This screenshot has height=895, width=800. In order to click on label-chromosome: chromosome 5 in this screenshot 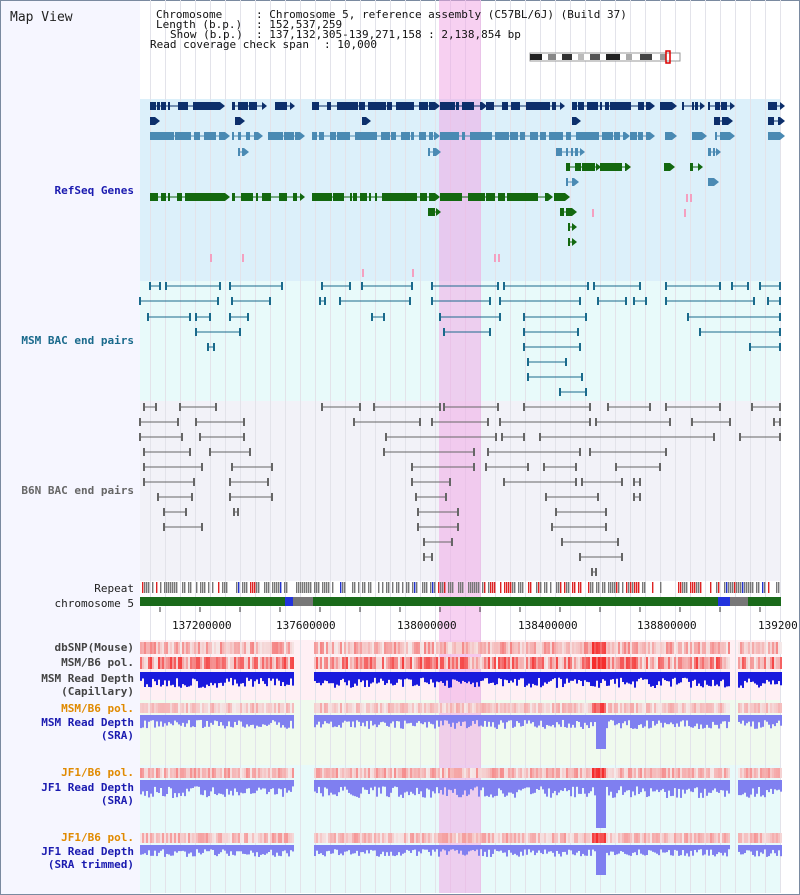, I will do `click(94, 603)`.